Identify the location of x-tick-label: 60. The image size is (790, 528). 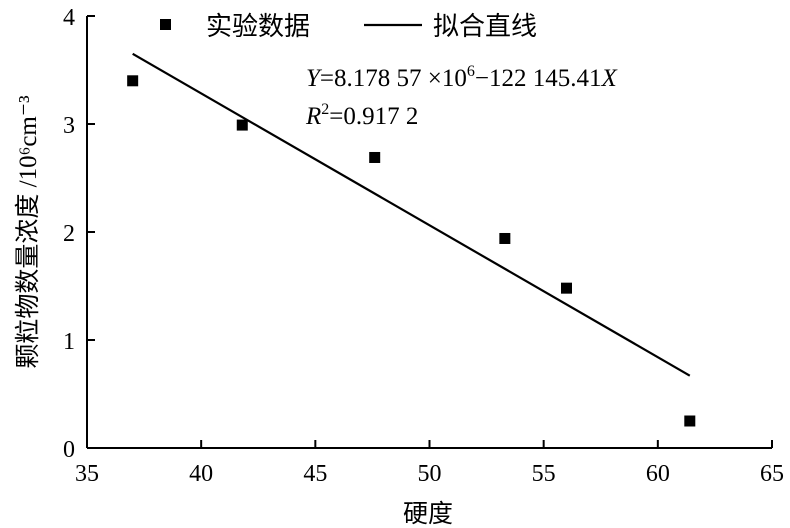
(658, 474).